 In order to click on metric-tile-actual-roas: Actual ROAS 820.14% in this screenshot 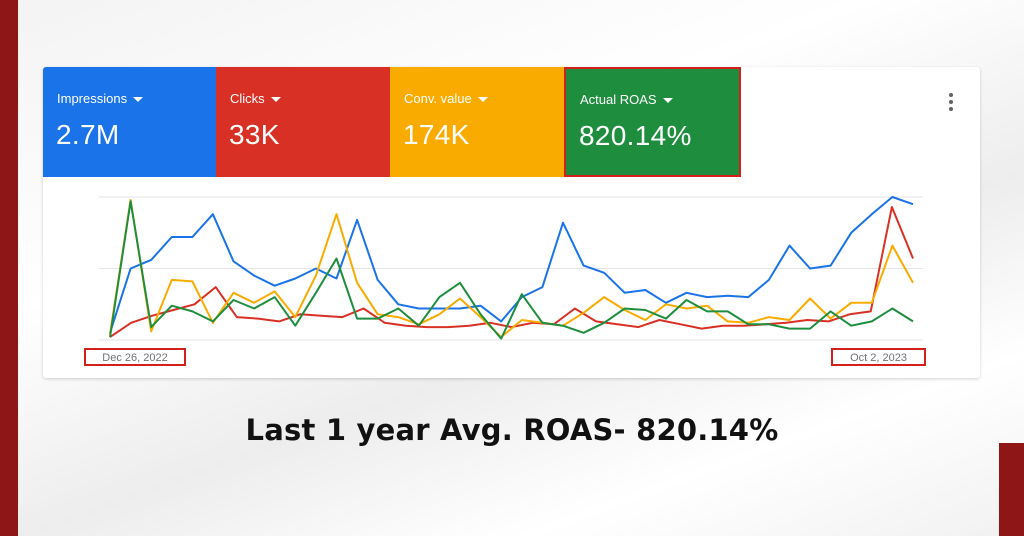, I will do `click(652, 122)`.